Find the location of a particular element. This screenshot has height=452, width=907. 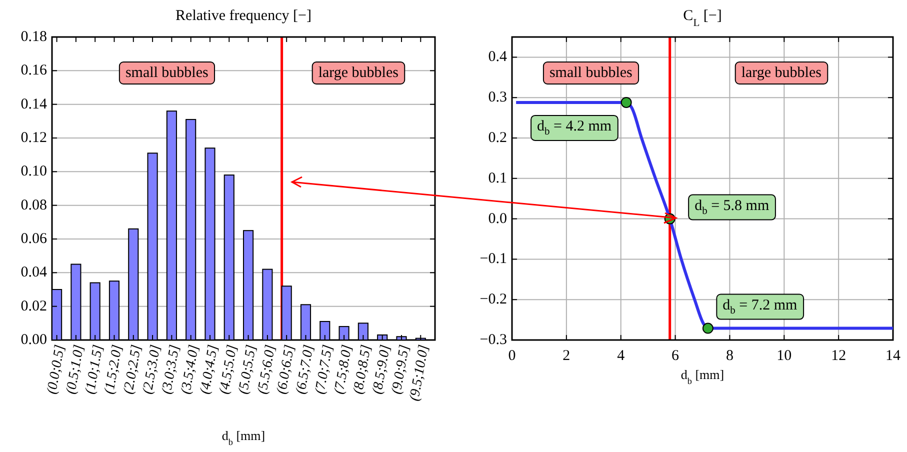

y-tick-label: 0.12 is located at coordinates (33, 138).